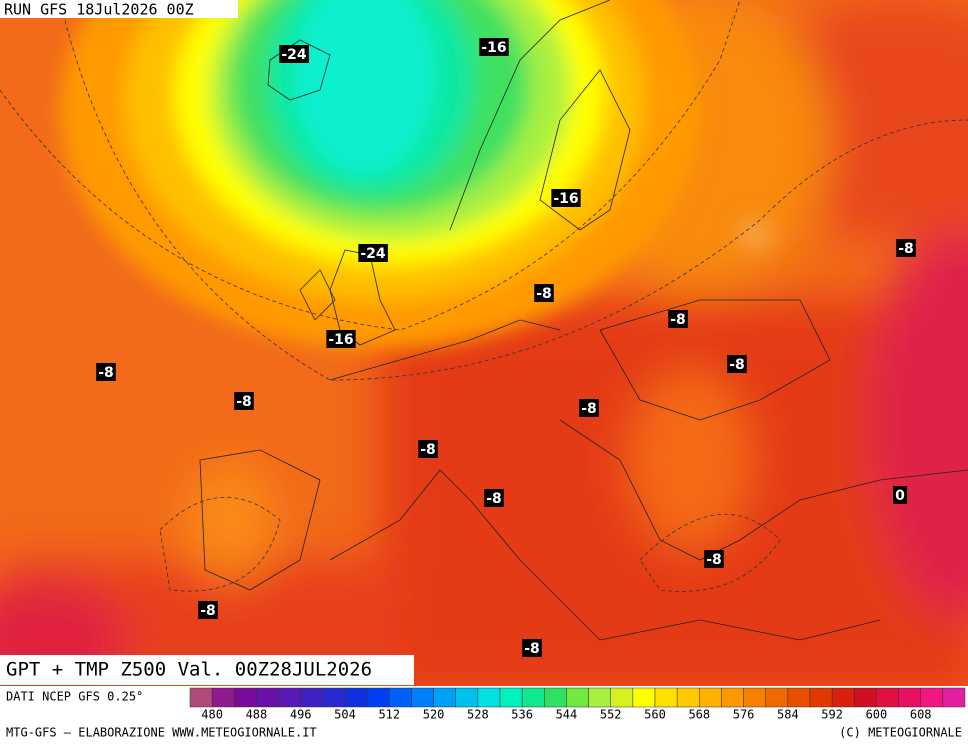  I want to click on colorbar-tick-label: 600, so click(877, 715).